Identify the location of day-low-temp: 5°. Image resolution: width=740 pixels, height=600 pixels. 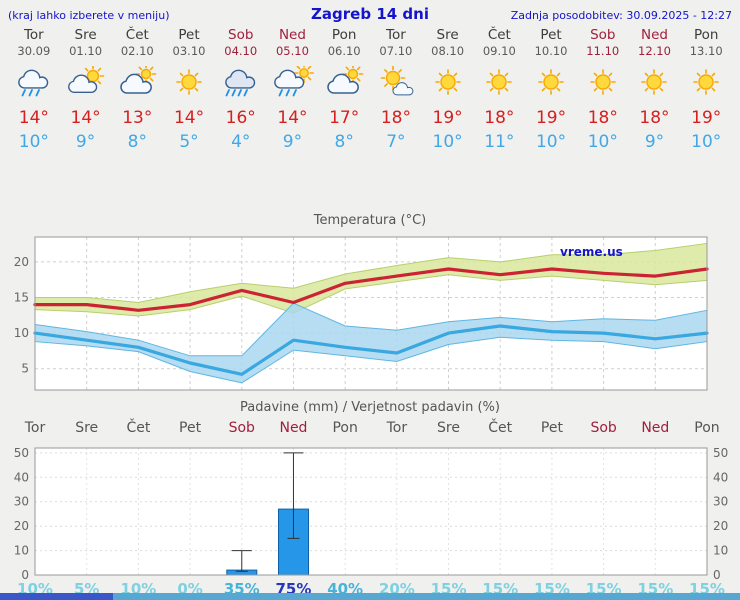
(189, 141).